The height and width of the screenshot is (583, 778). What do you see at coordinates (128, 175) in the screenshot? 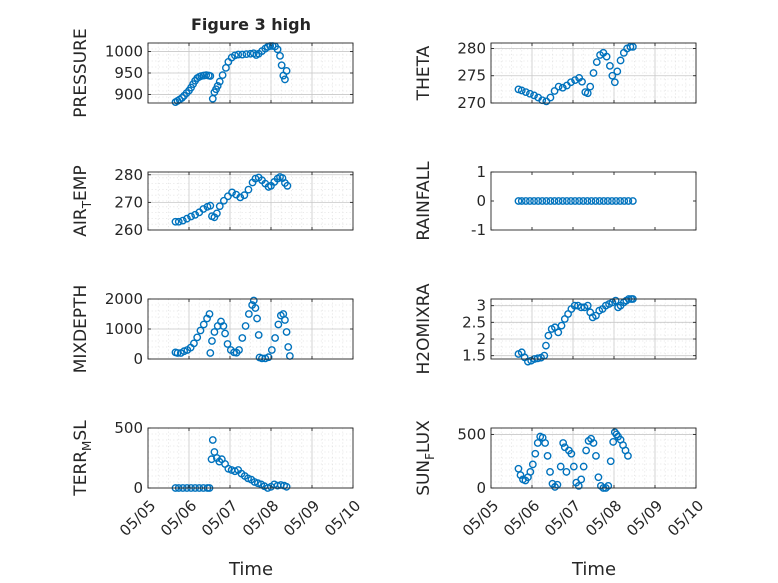
I see `y-tick-label: 280` at bounding box center [128, 175].